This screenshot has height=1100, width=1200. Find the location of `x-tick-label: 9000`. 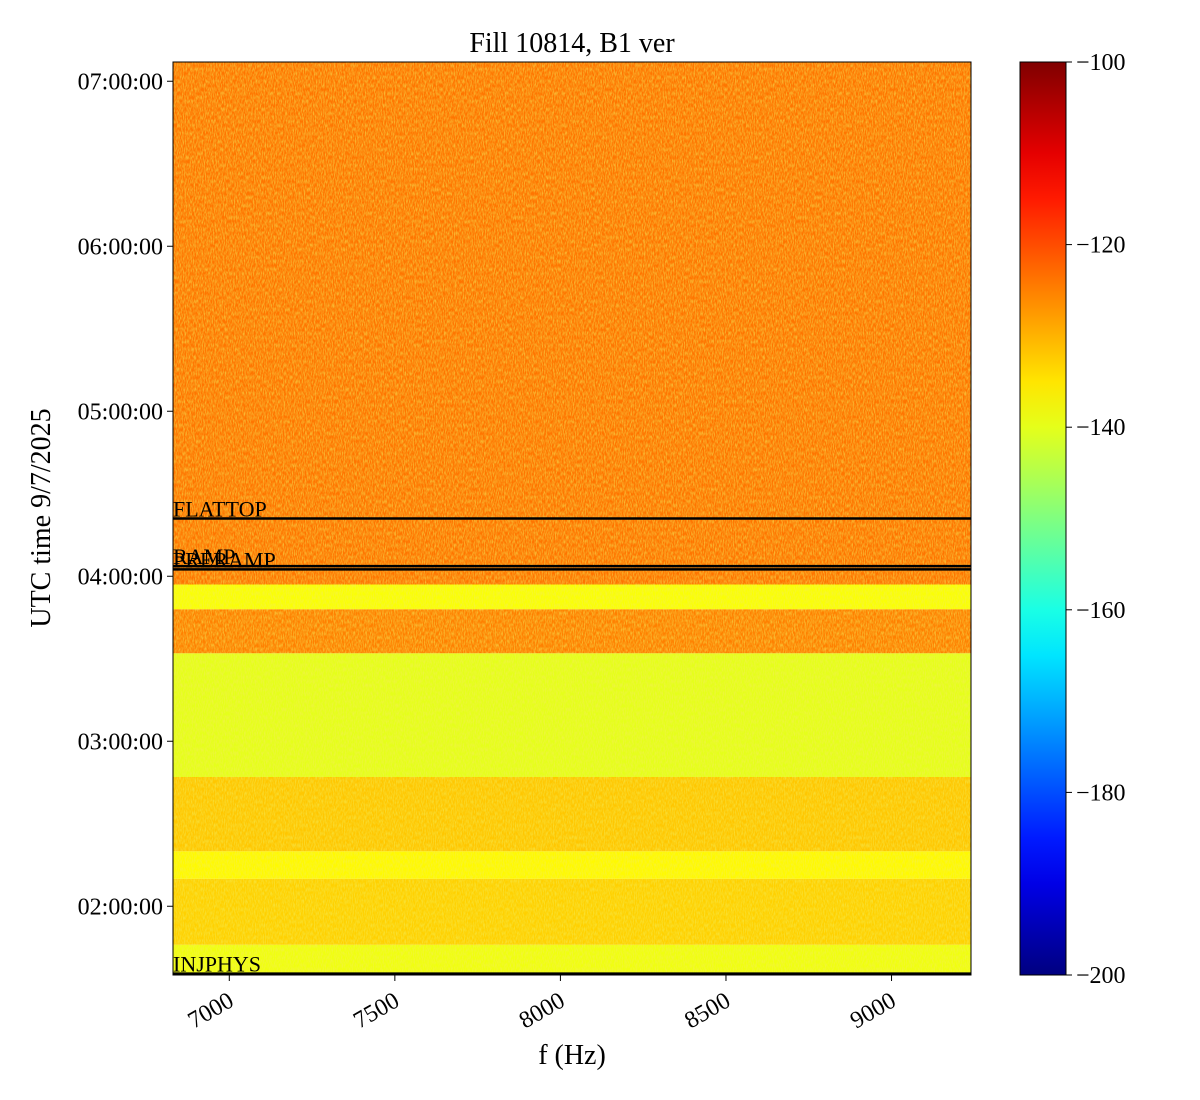

x-tick-label: 9000 is located at coordinates (873, 1011).